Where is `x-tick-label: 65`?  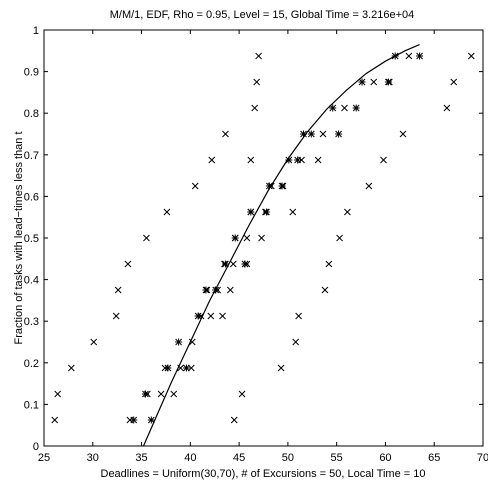 x-tick-label: 65 is located at coordinates (434, 458).